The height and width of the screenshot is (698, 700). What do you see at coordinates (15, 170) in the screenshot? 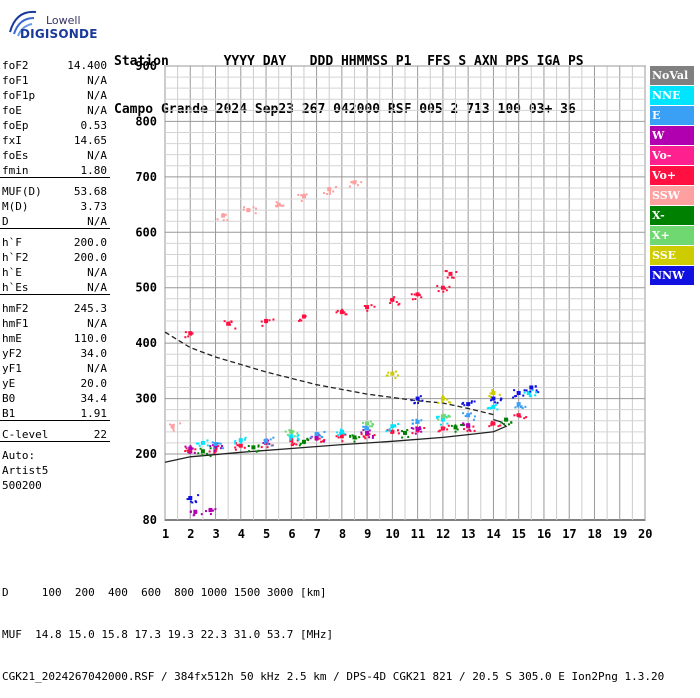
I see `param-name: fmin` at bounding box center [15, 170].